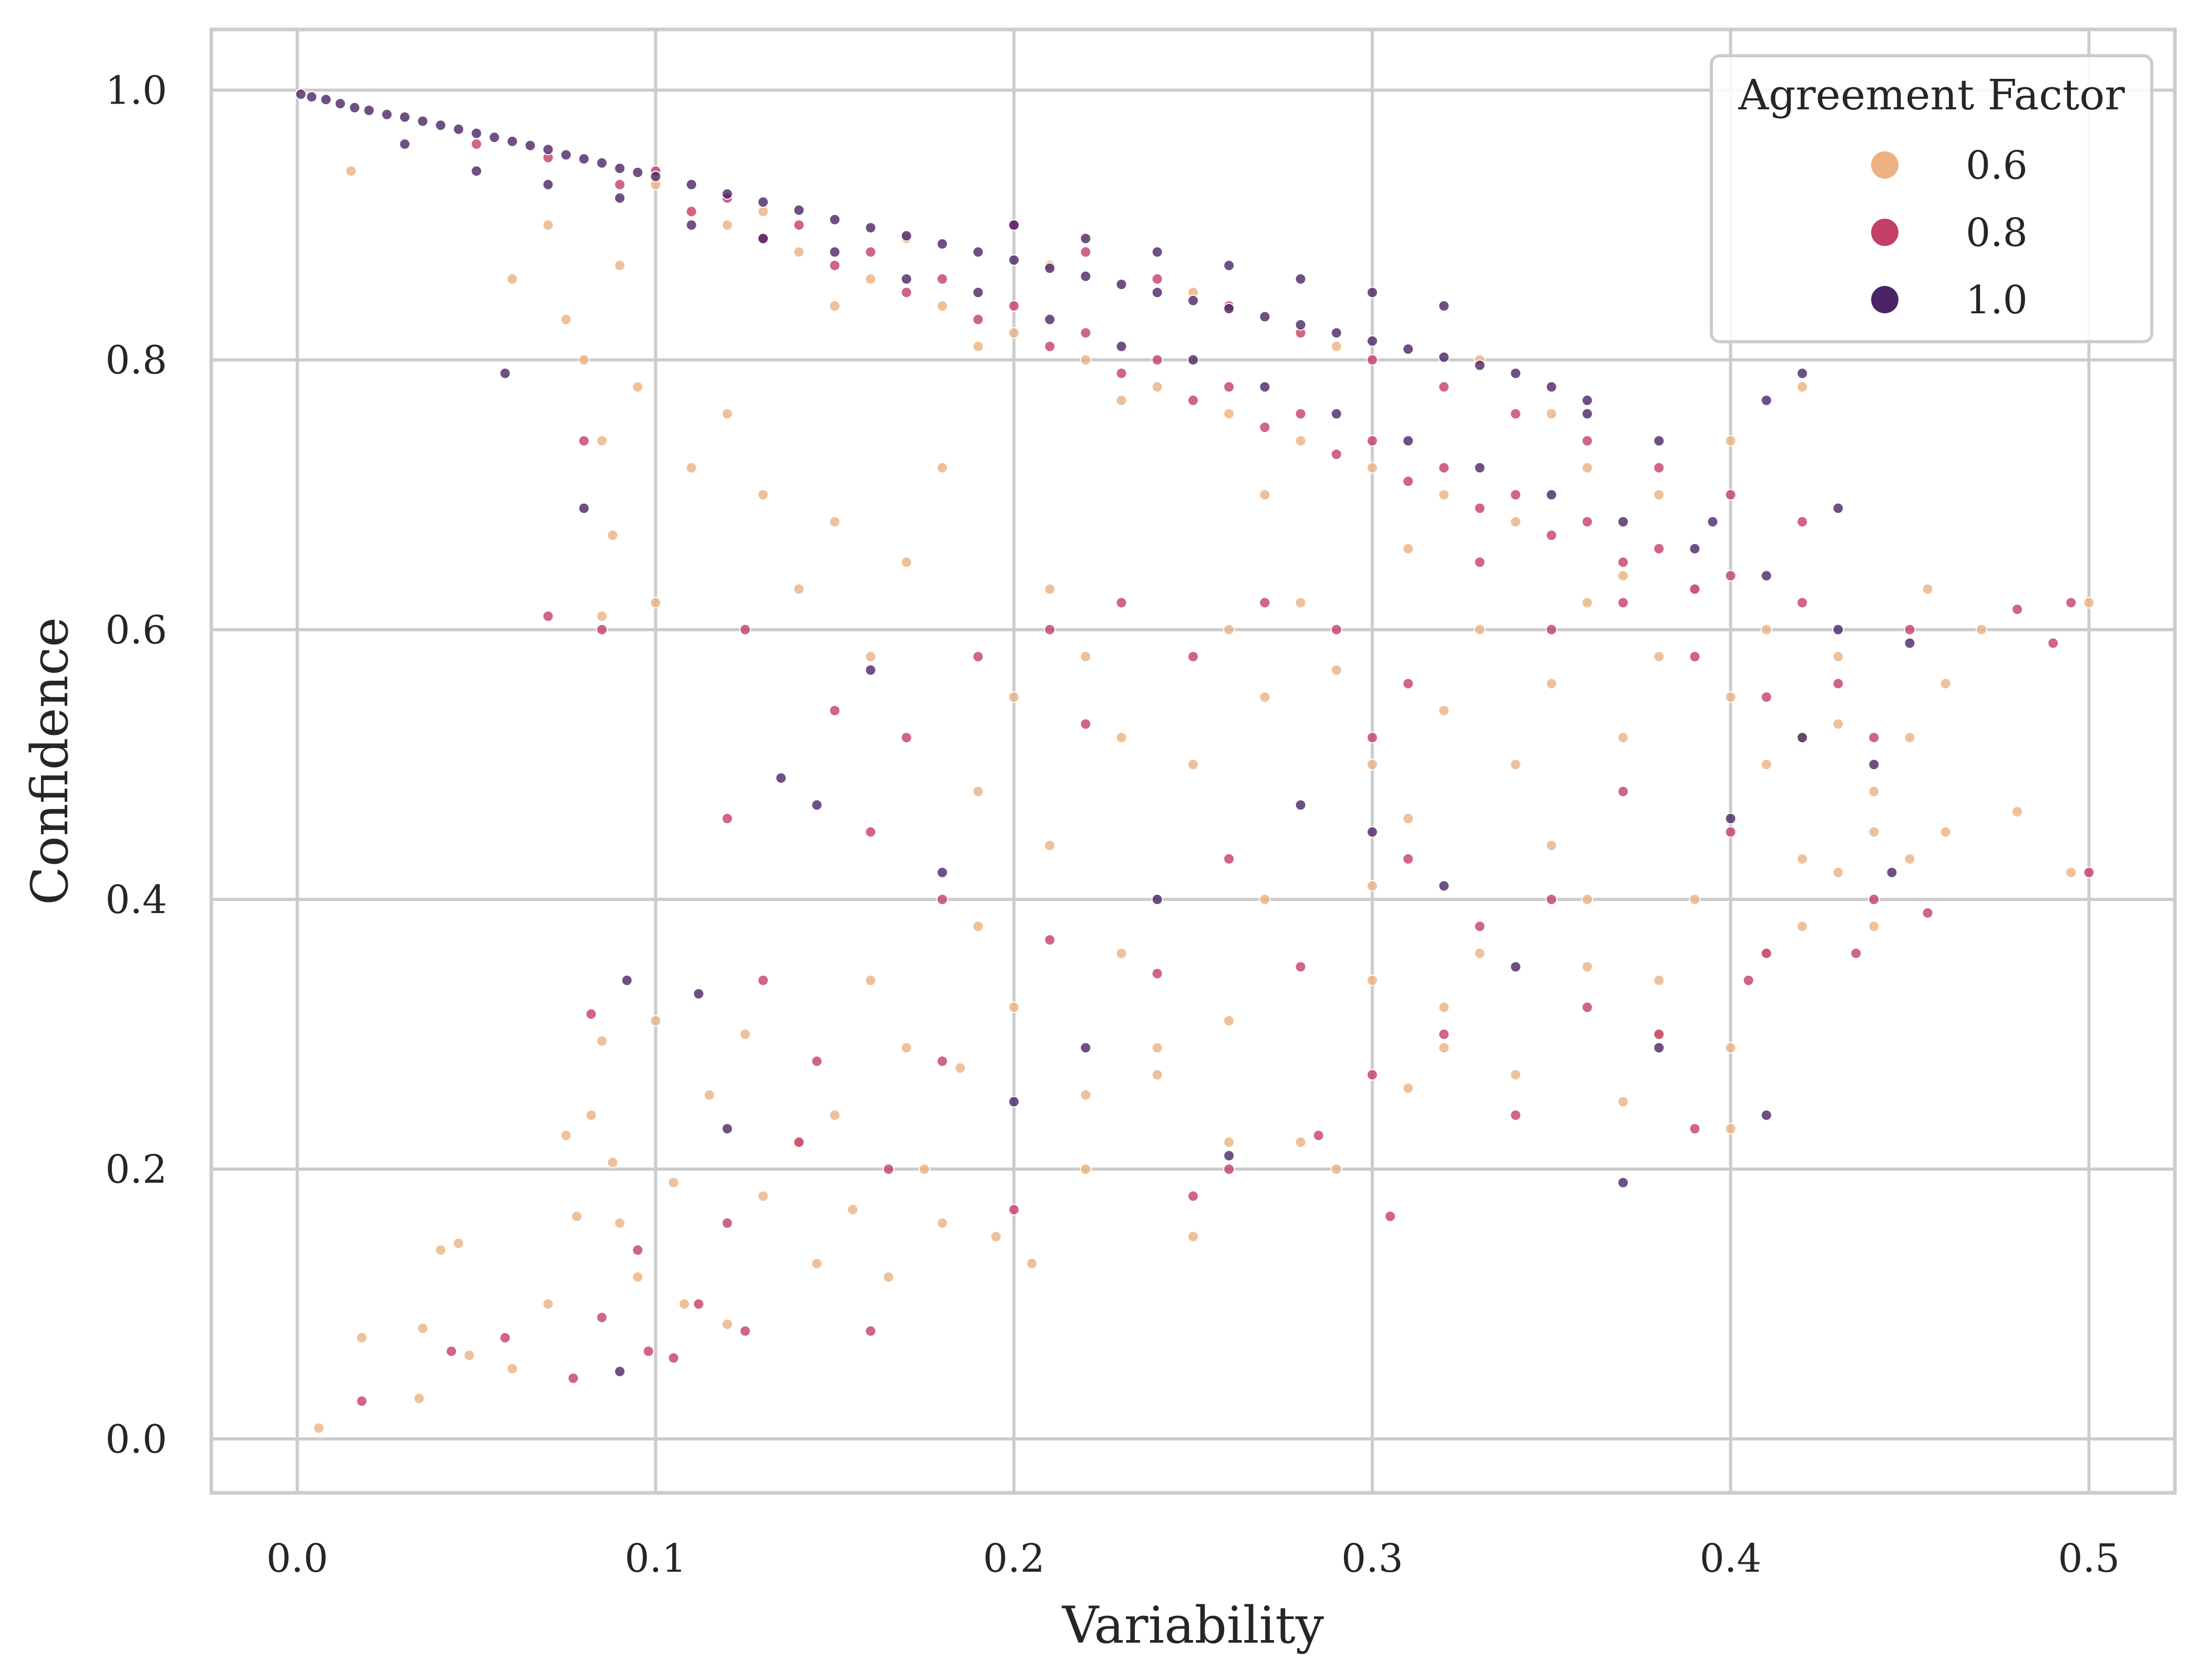 Image resolution: width=2197 pixels, height=1680 pixels. I want to click on x-tick-label: 0.1, so click(656, 1558).